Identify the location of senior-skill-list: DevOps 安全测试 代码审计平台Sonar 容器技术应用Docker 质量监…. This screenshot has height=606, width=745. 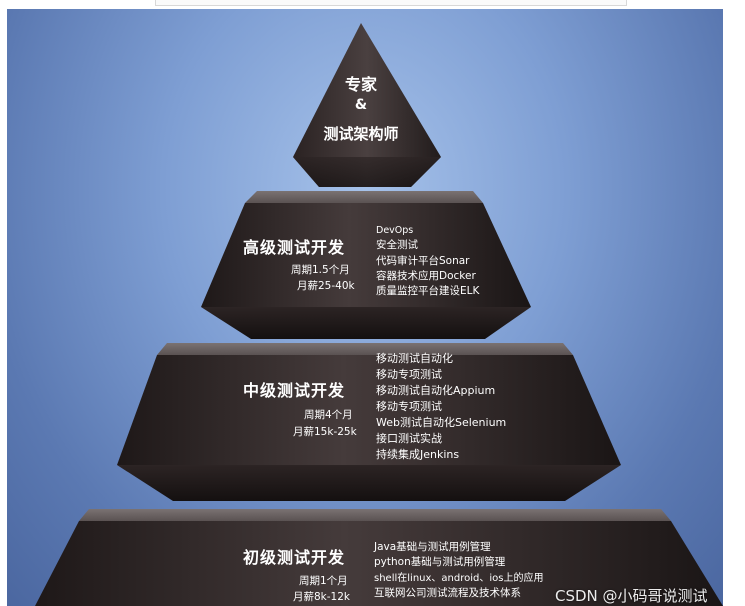
(427, 261).